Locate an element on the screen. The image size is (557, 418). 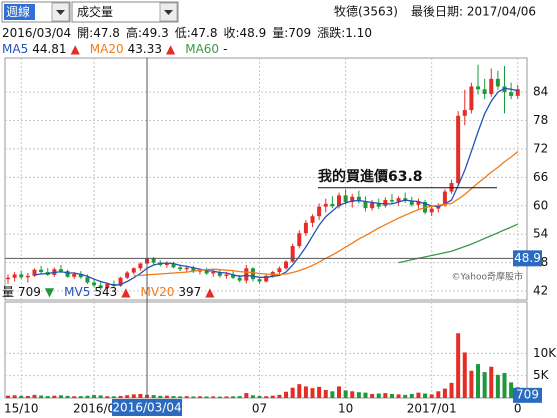
date-marker-box is located at coordinates (147, 407).